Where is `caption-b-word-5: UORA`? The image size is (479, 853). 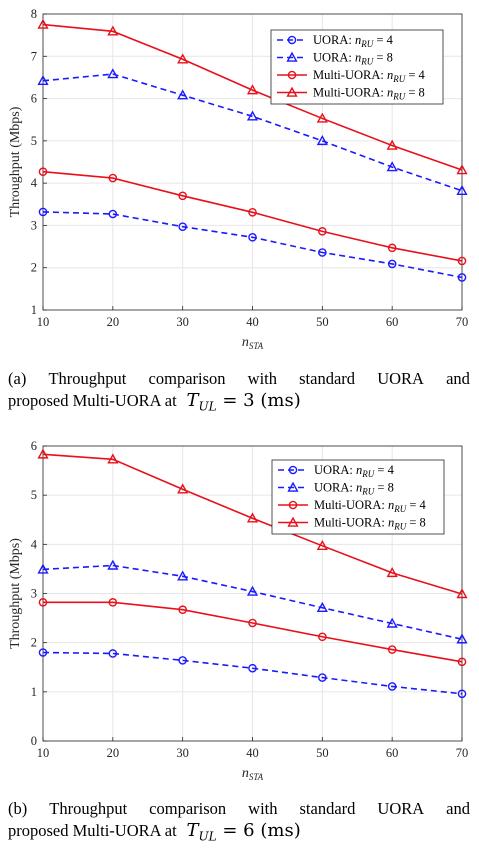
caption-b-word-5: UORA is located at coordinates (401, 808).